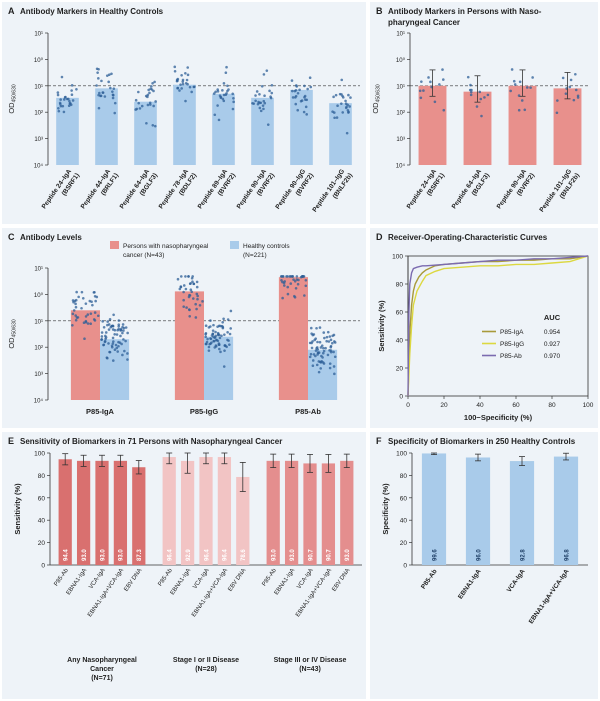  I want to click on panel-f-value-label: 92.8, so click(523, 555).